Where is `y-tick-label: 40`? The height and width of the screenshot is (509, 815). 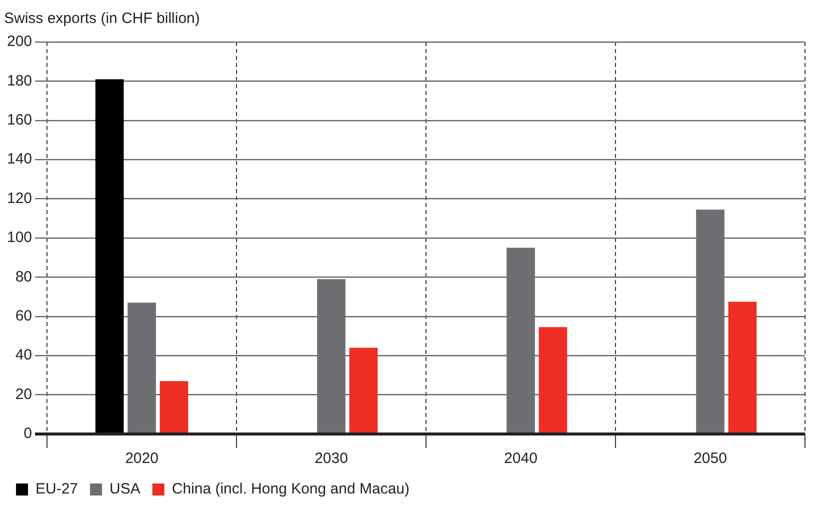
y-tick-label: 40 is located at coordinates (23, 355).